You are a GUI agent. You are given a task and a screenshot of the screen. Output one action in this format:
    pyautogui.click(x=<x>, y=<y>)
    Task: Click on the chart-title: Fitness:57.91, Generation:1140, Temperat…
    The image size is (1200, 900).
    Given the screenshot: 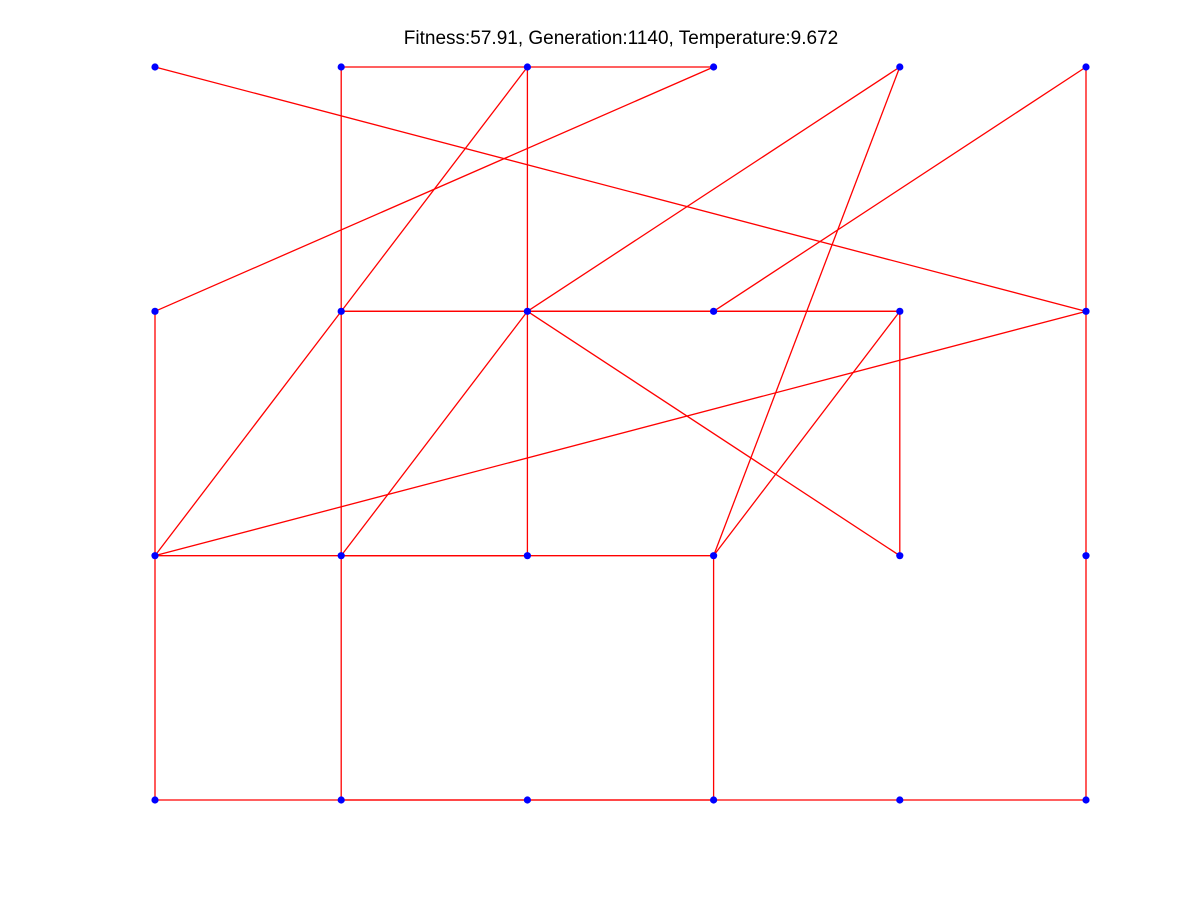 What is the action you would take?
    pyautogui.click(x=621, y=38)
    